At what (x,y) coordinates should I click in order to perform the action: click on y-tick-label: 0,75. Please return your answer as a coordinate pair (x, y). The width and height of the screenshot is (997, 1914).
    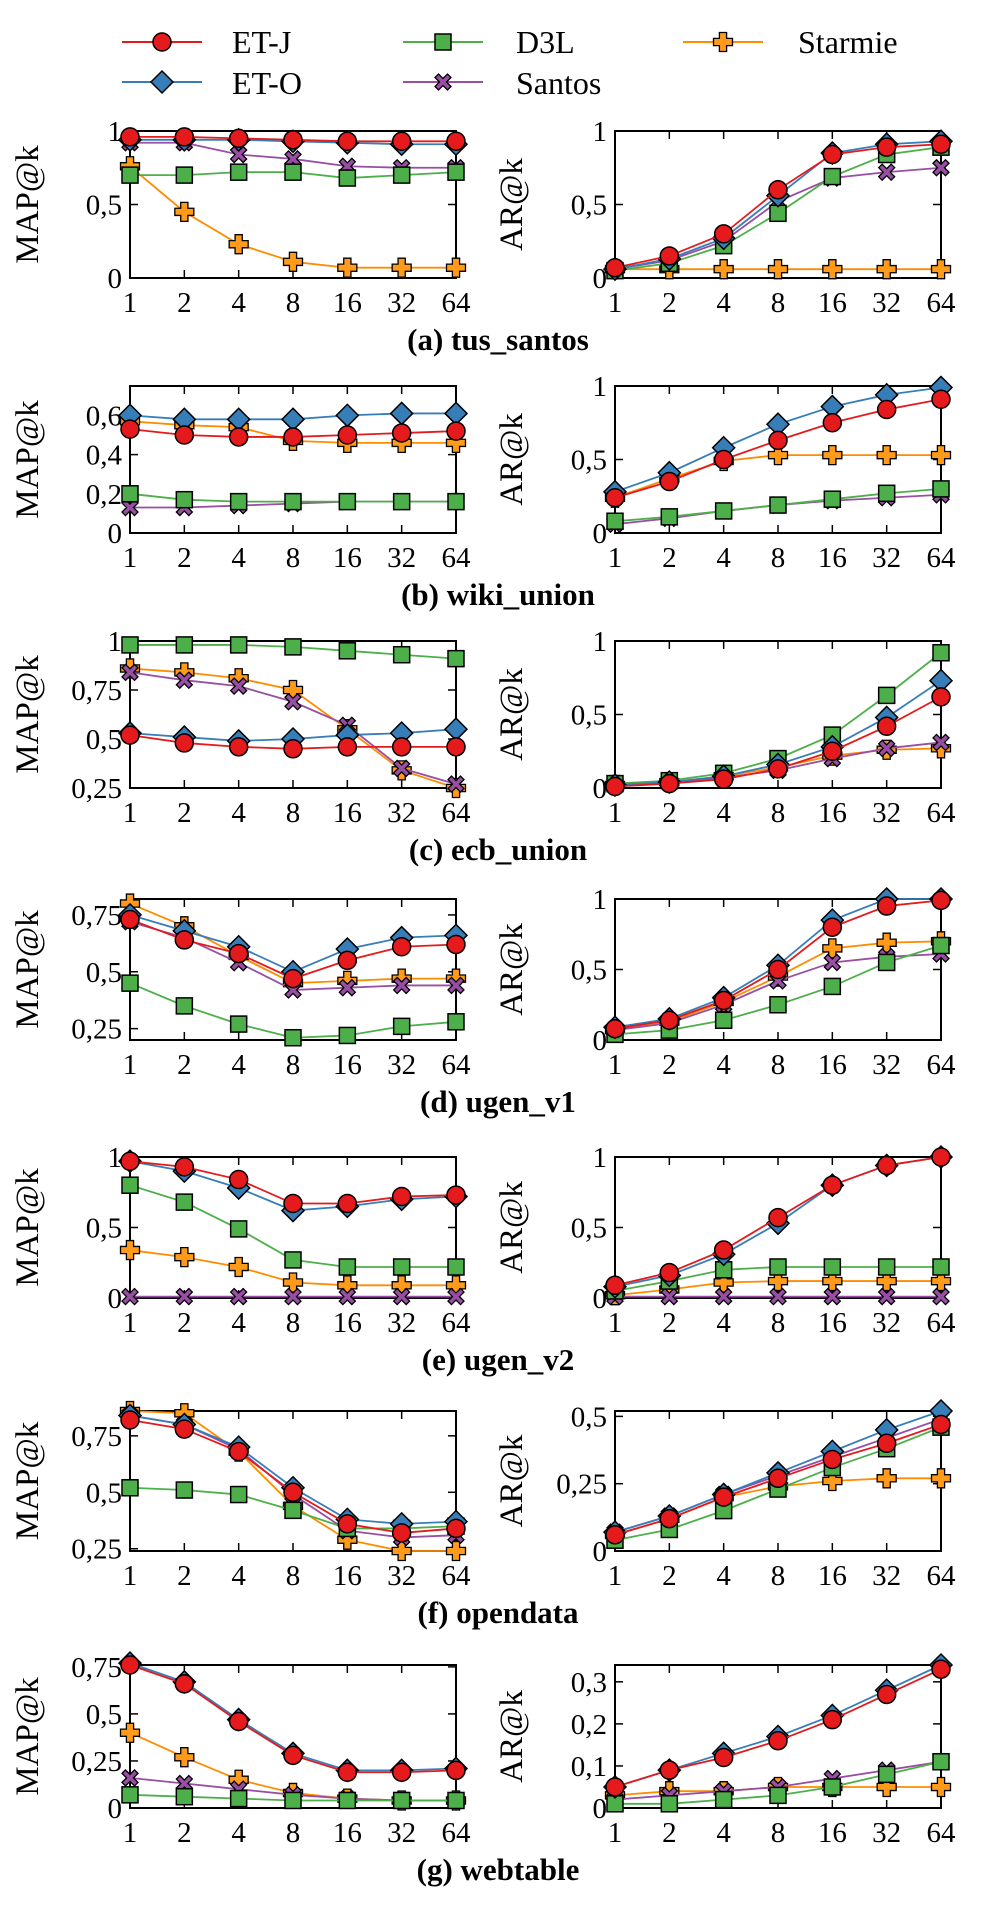
    Looking at the image, I should click on (96, 916).